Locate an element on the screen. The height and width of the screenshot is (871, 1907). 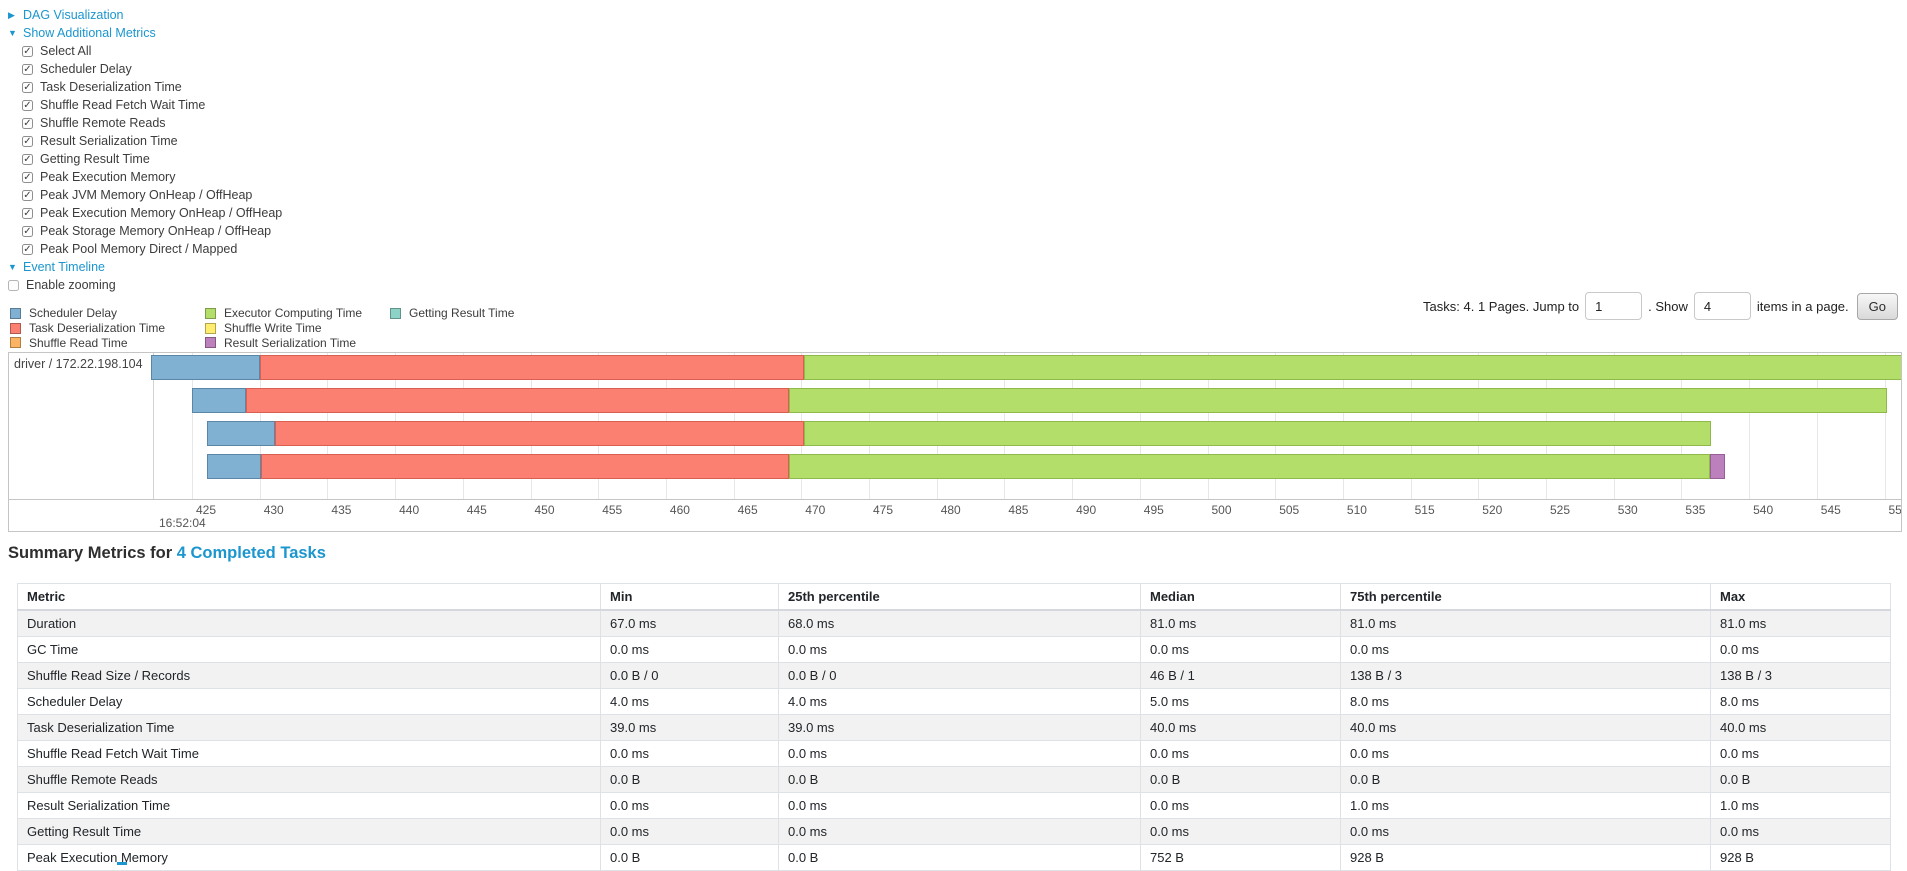
legend-label: Result Serialization Time is located at coordinates (290, 342).